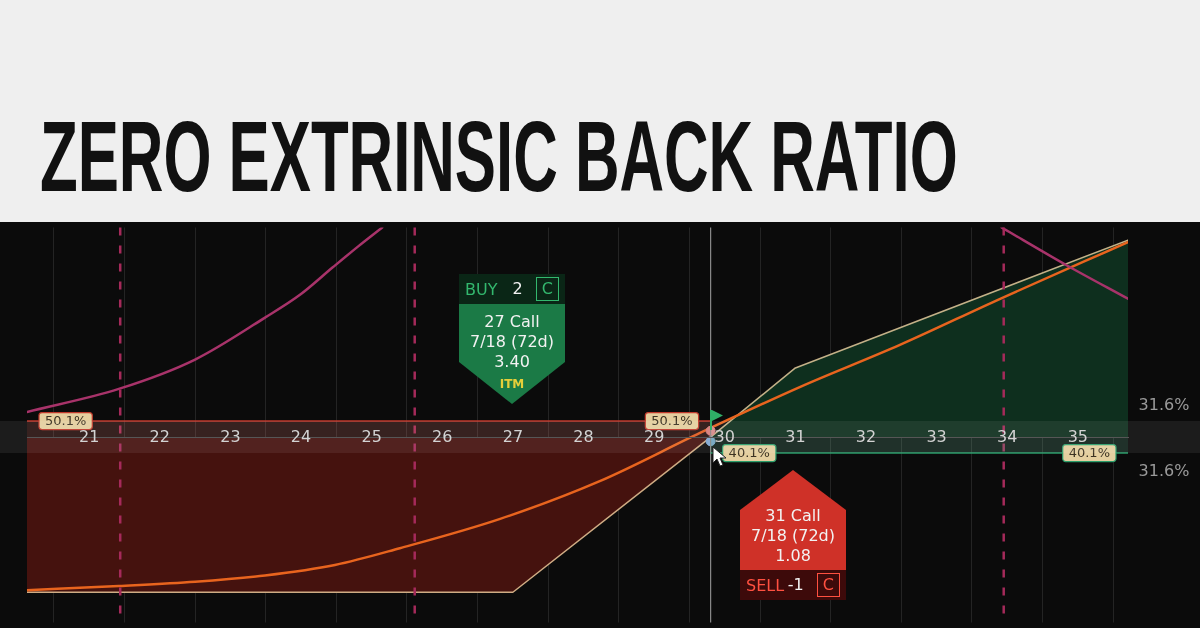 This screenshot has height=628, width=1200. What do you see at coordinates (583, 436) in the screenshot?
I see `x-tick-label: 28` at bounding box center [583, 436].